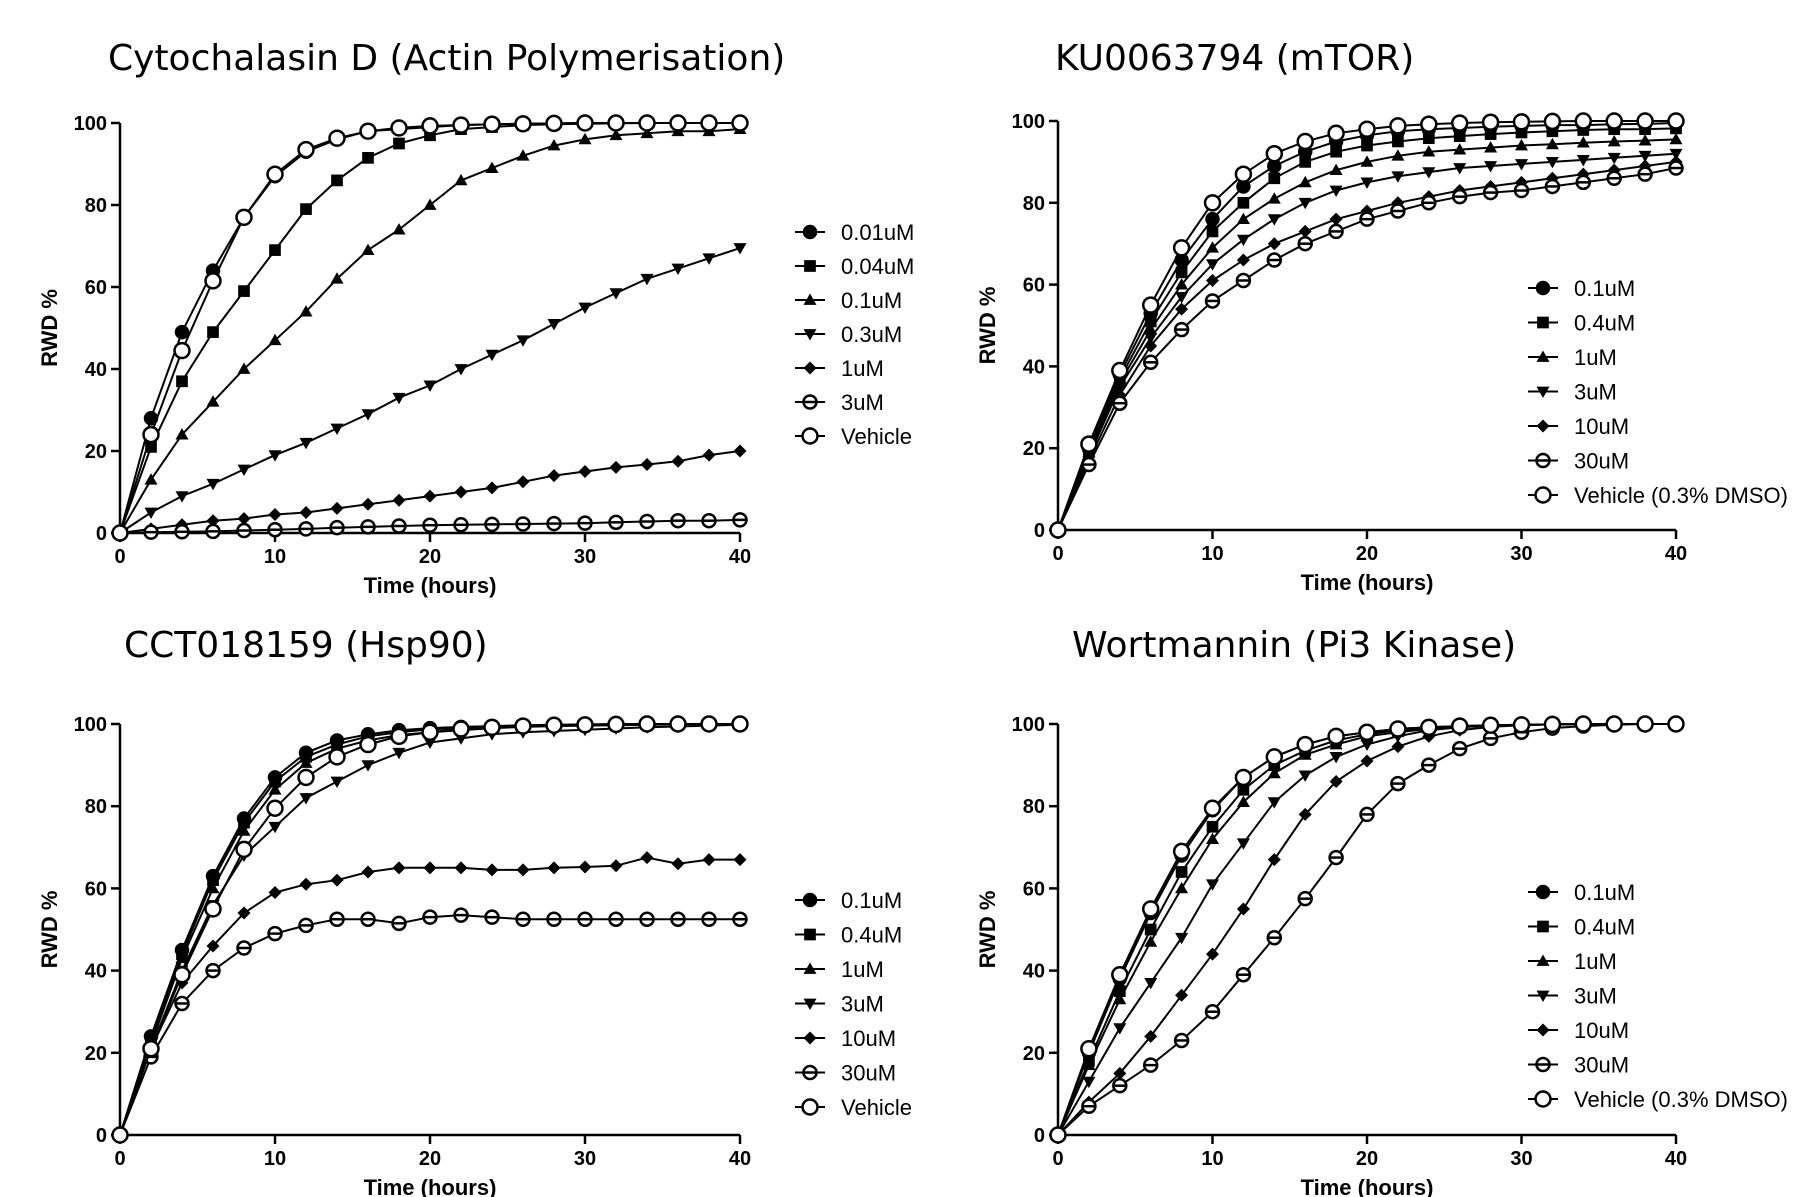 The height and width of the screenshot is (1197, 1802). I want to click on legend-label: Vehicle, so click(876, 1107).